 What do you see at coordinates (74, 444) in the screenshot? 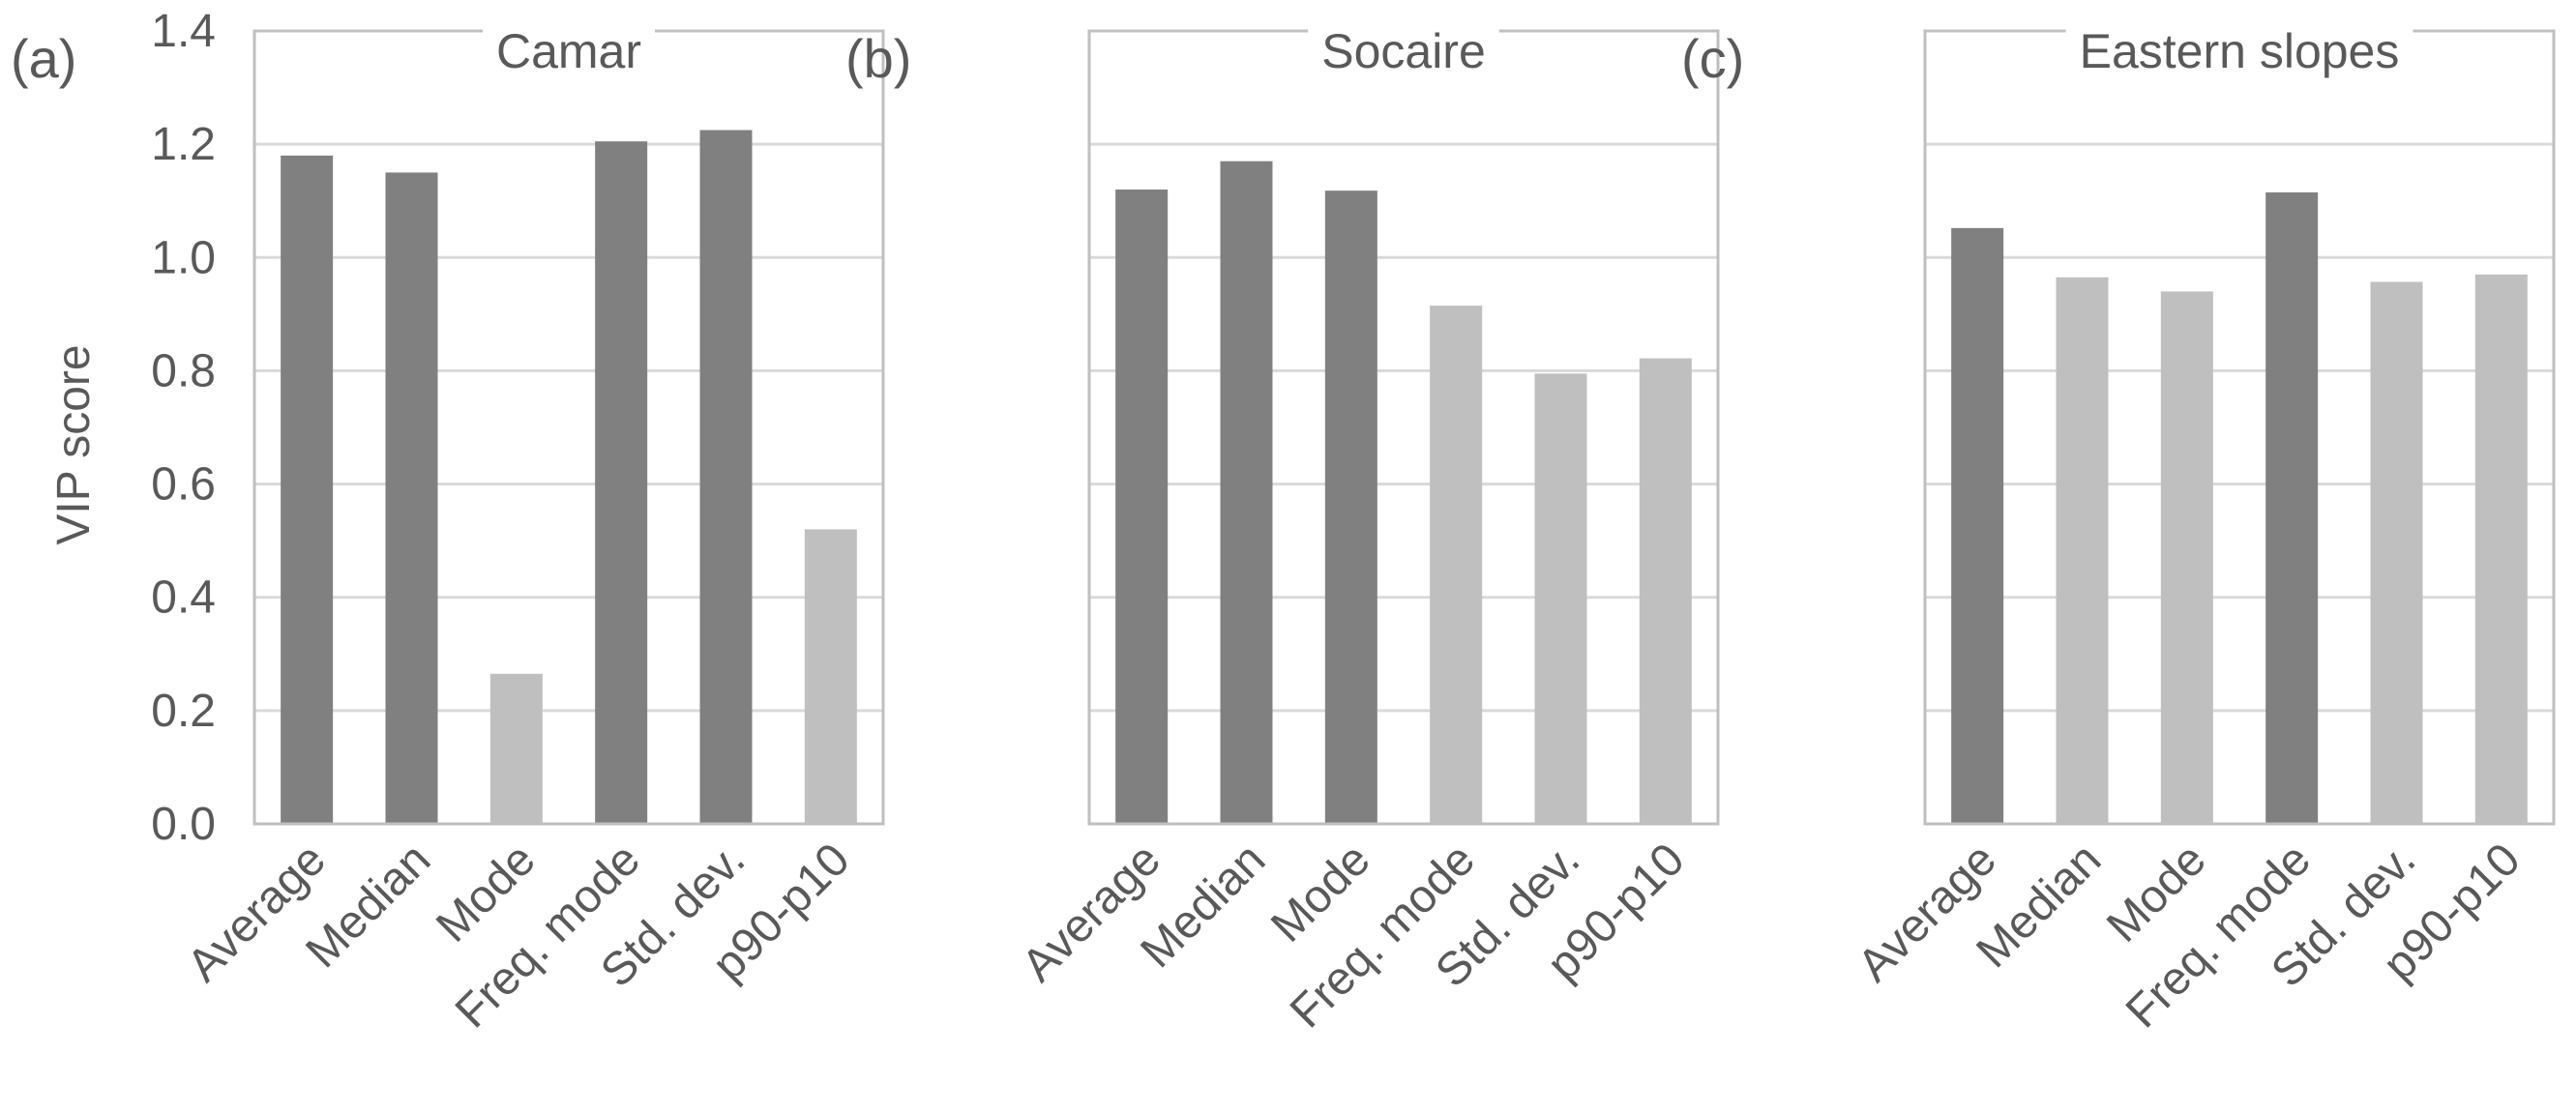
I see `y-axis-label: VIP score` at bounding box center [74, 444].